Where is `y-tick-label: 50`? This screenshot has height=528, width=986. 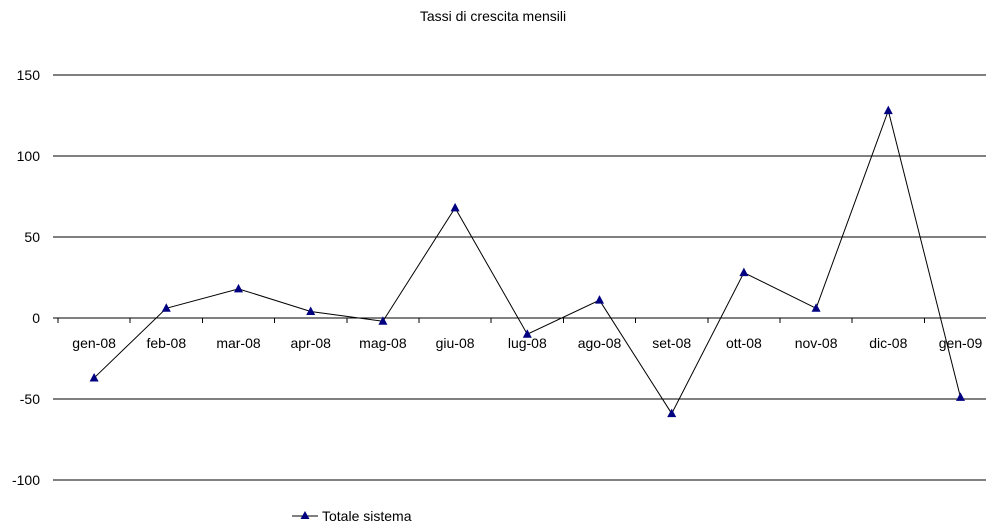
y-tick-label: 50 is located at coordinates (32, 237).